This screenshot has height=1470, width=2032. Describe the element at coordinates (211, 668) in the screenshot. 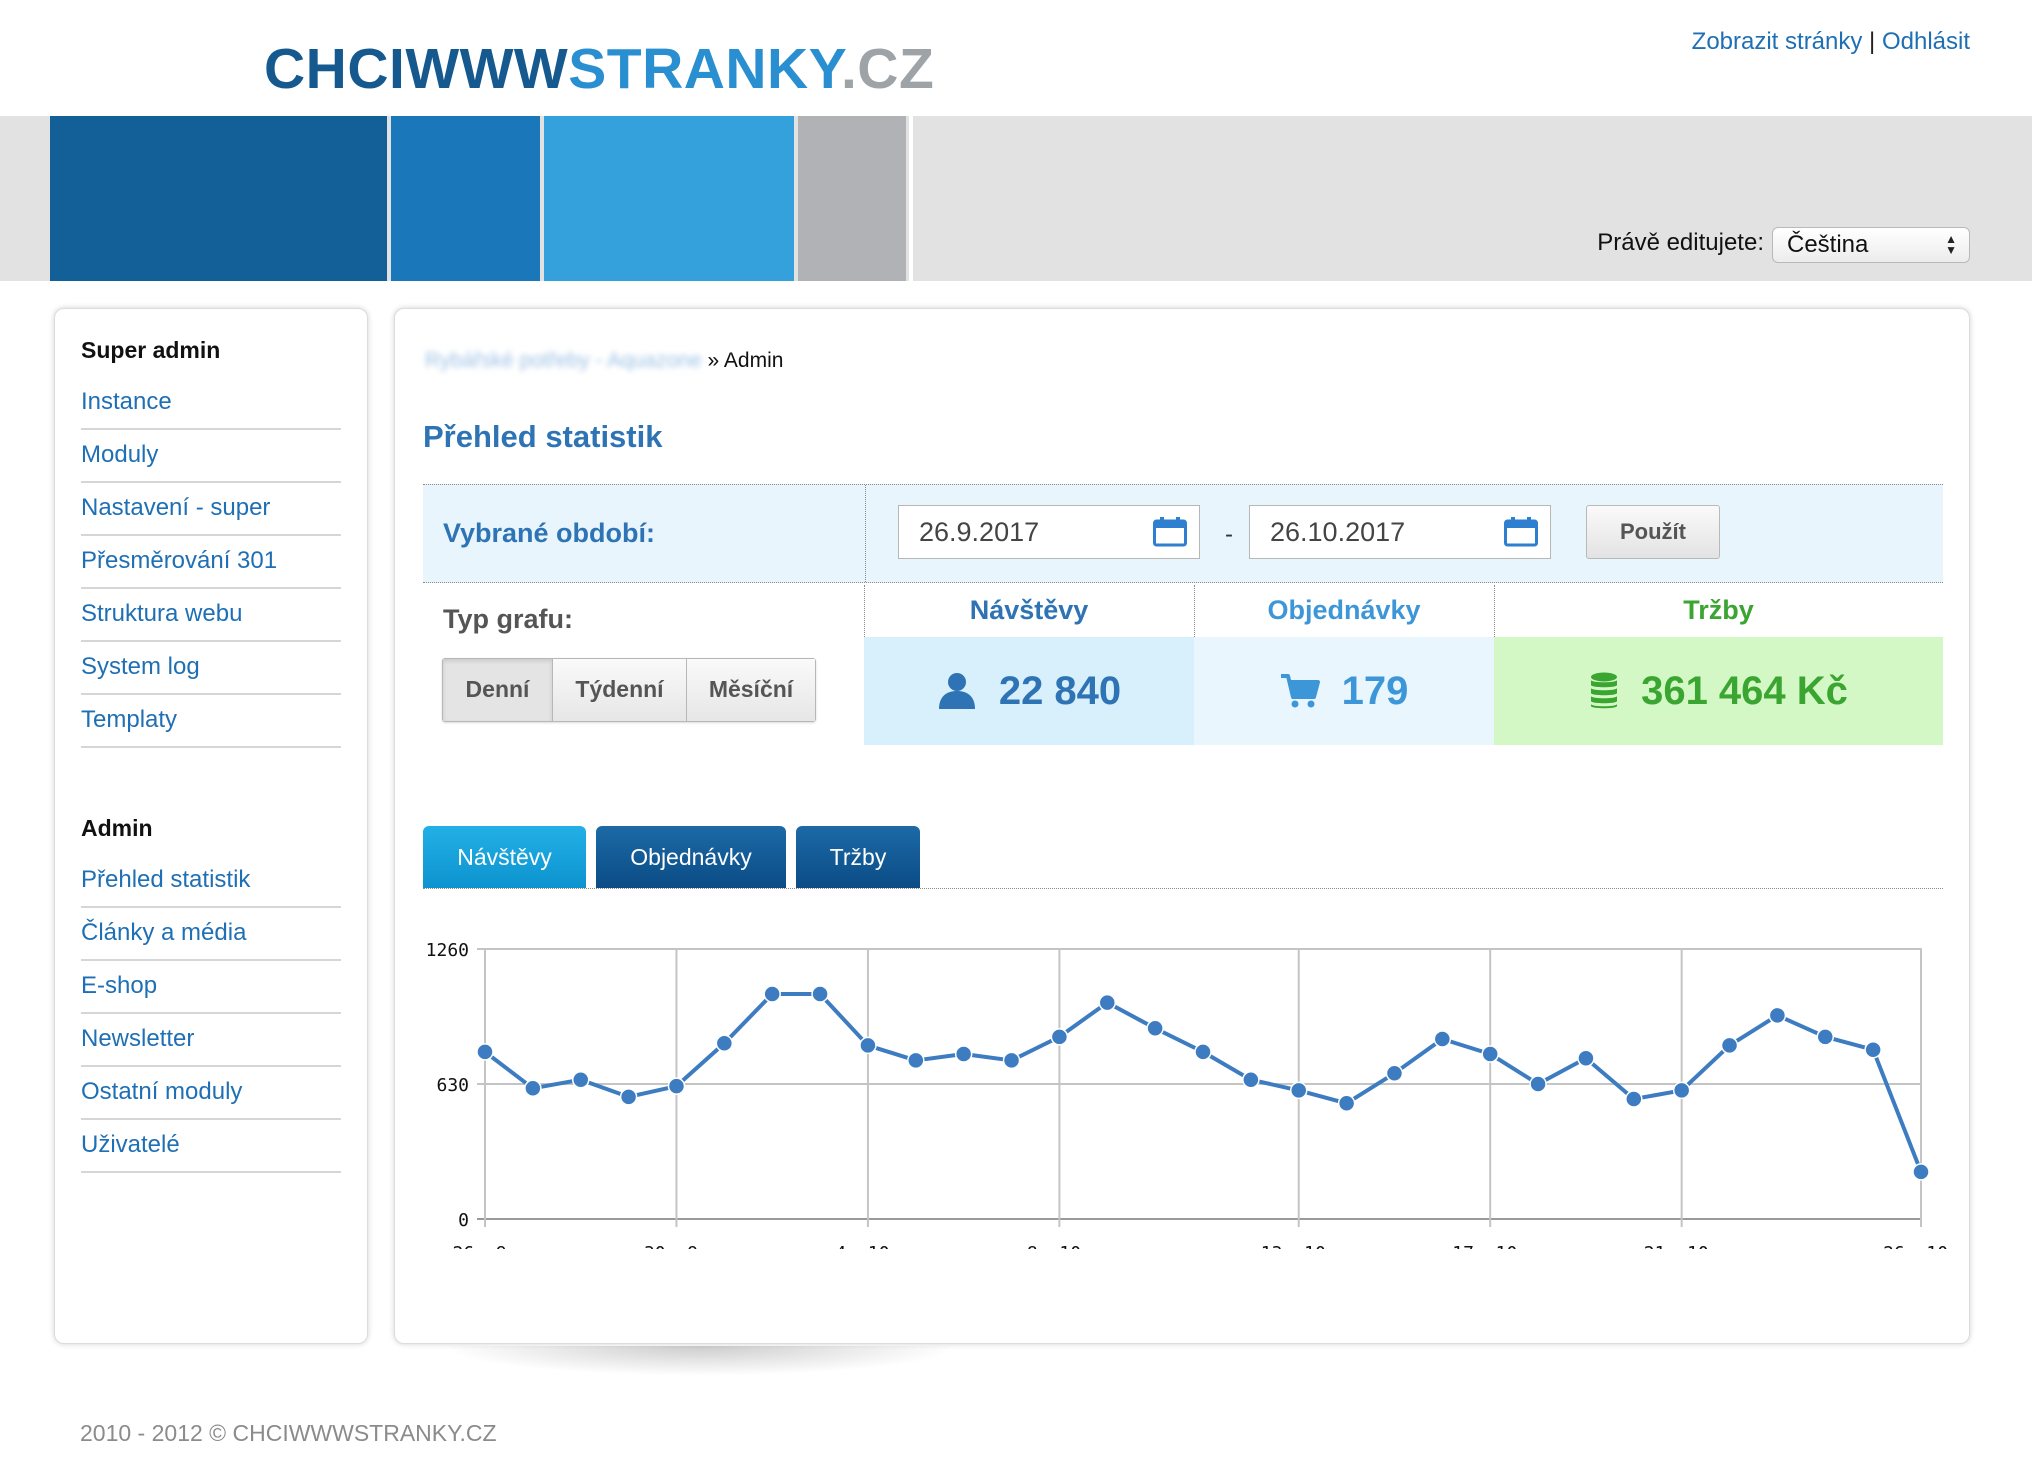

I see `sidebar-item-system-log: System log` at that location.